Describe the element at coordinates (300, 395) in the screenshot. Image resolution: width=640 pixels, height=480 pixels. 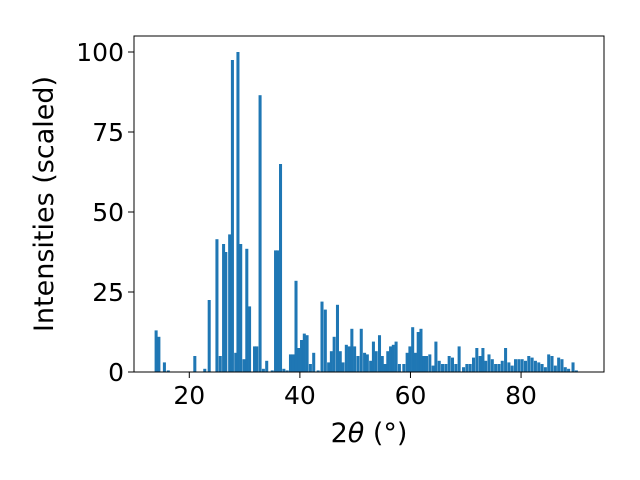
I see `x-tick-label: 40` at that location.